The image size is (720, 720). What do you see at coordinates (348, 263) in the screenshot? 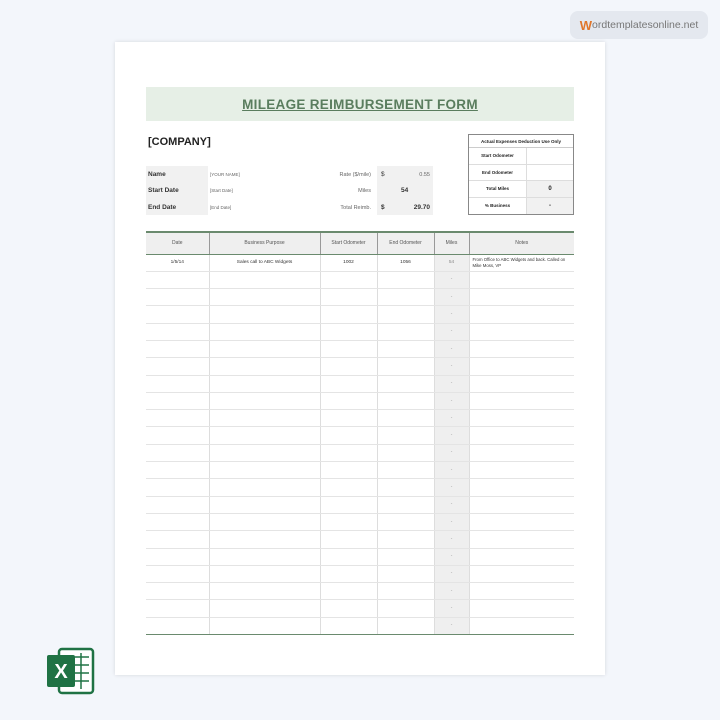
I see `table-cell: 1002` at bounding box center [348, 263].